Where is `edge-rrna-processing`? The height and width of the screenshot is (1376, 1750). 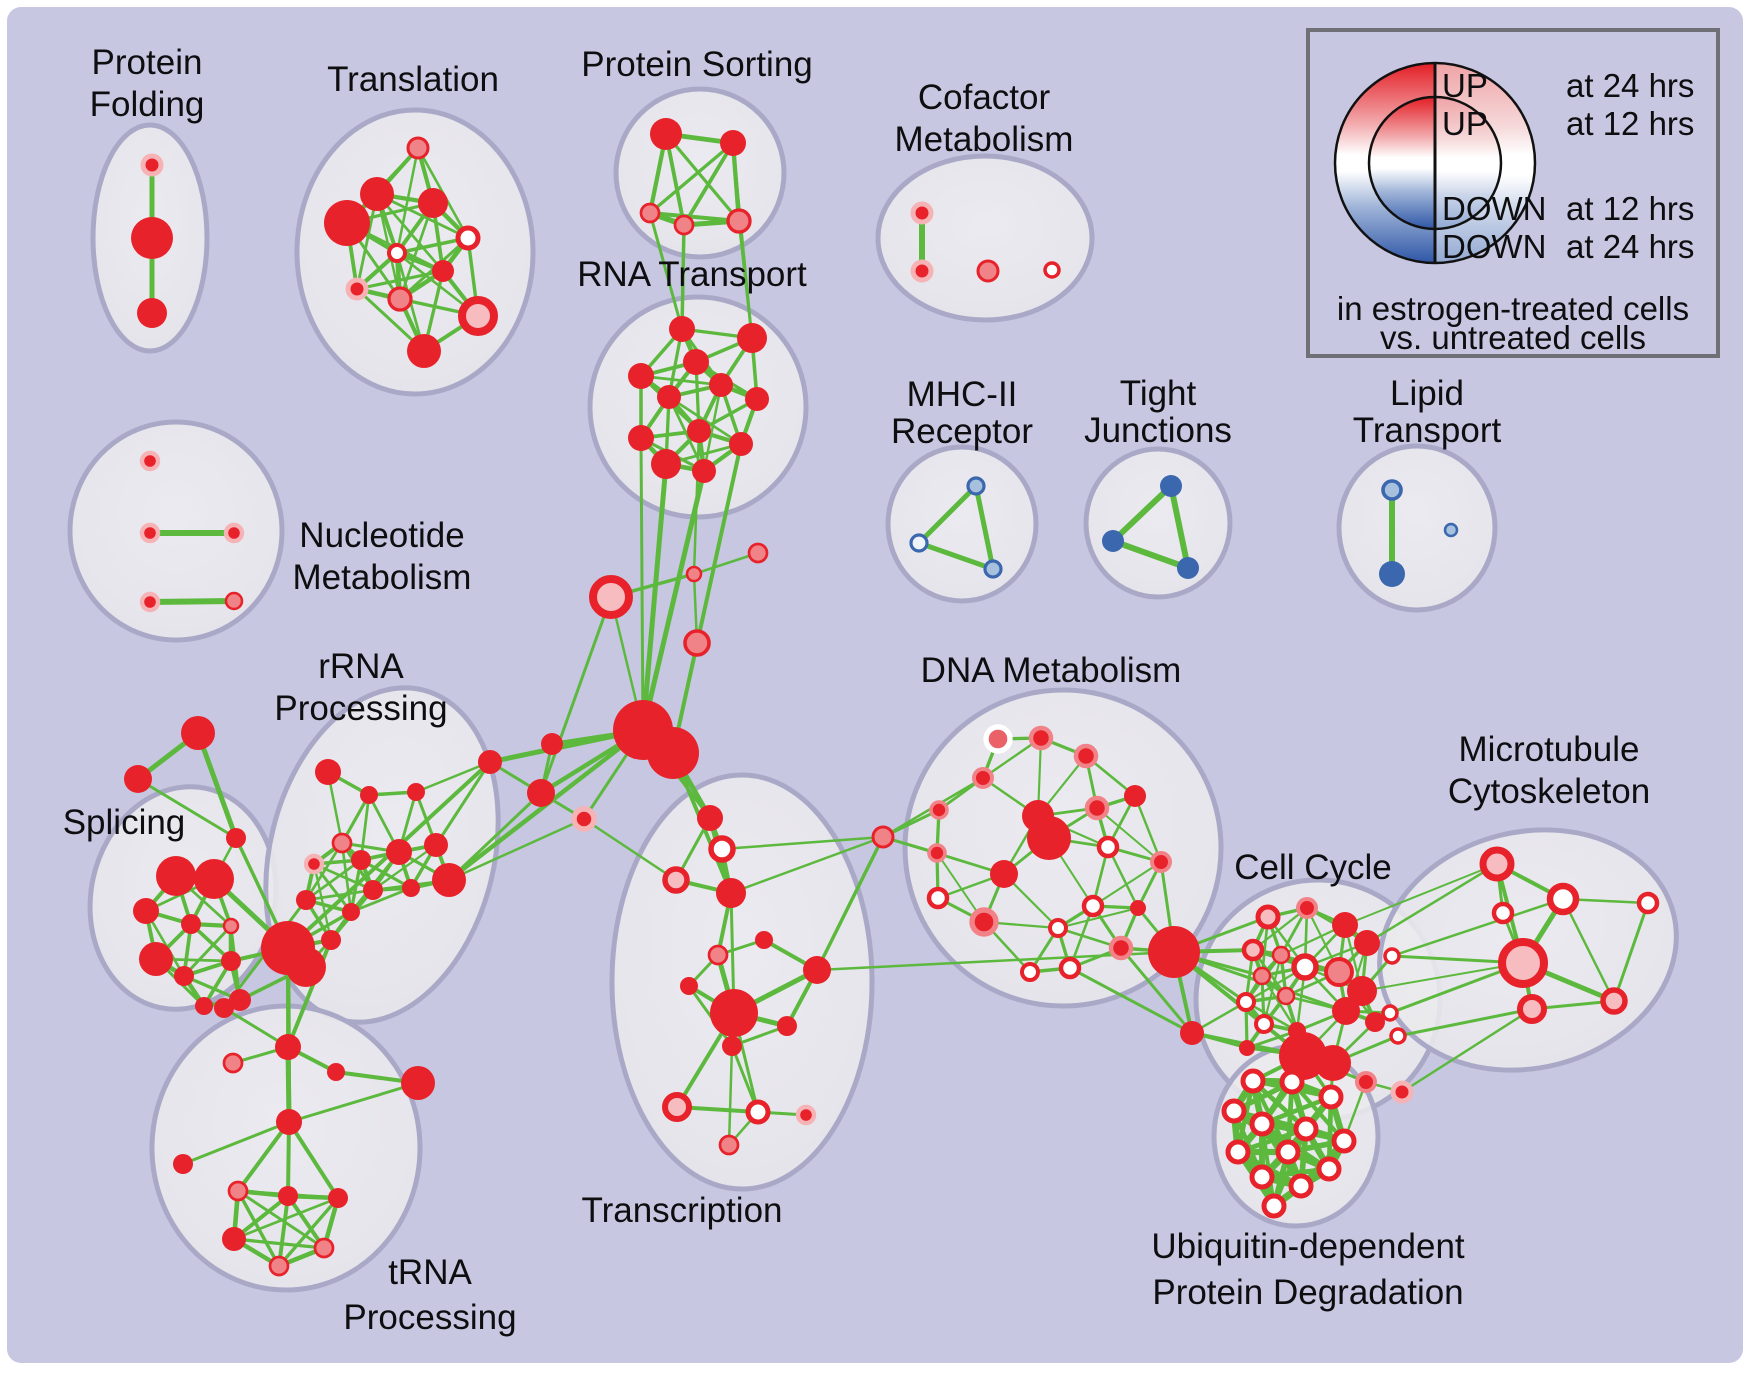 edge-rrna-processing is located at coordinates (339, 895).